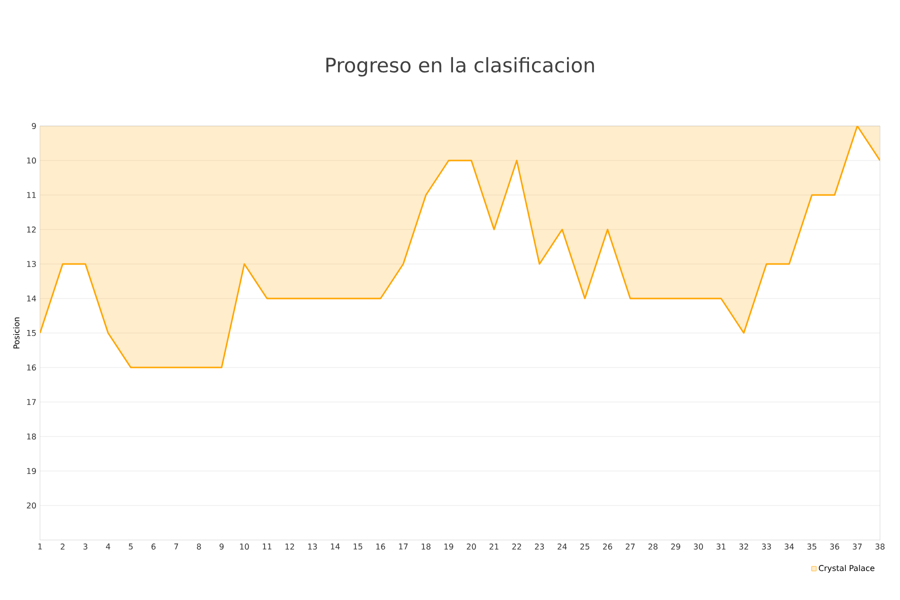 The image size is (900, 600). What do you see at coordinates (653, 547) in the screenshot?
I see `x-tick-label: 28` at bounding box center [653, 547].